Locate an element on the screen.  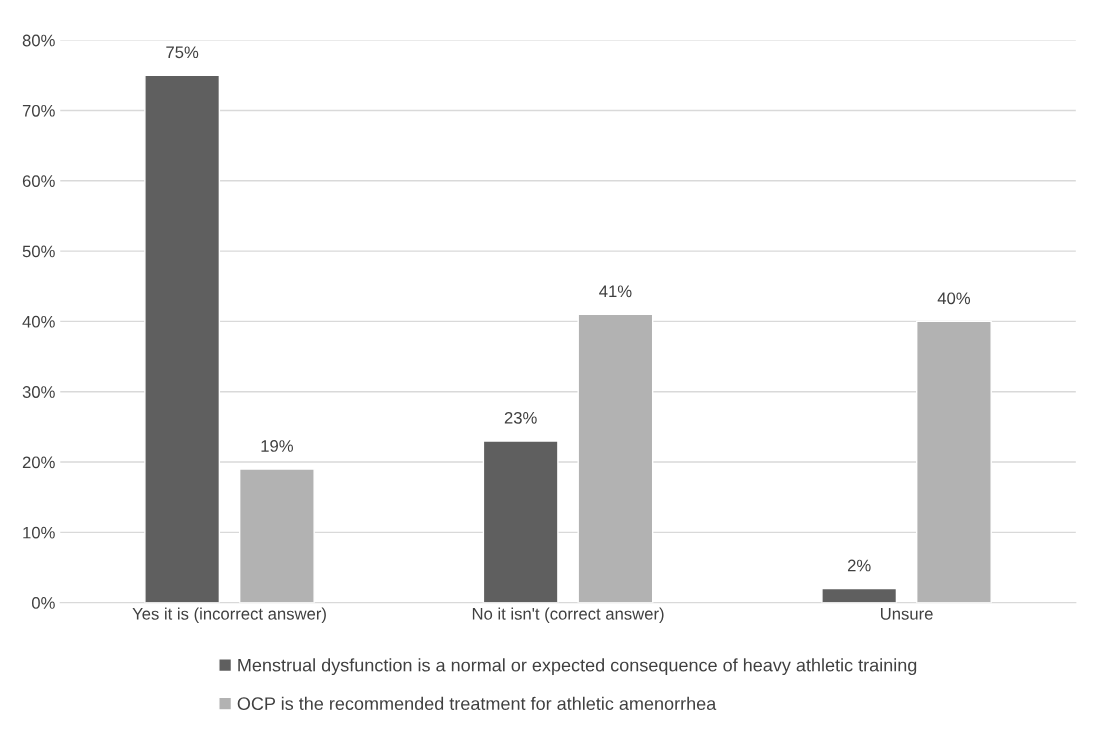
y-tick-label: 60% is located at coordinates (38, 181).